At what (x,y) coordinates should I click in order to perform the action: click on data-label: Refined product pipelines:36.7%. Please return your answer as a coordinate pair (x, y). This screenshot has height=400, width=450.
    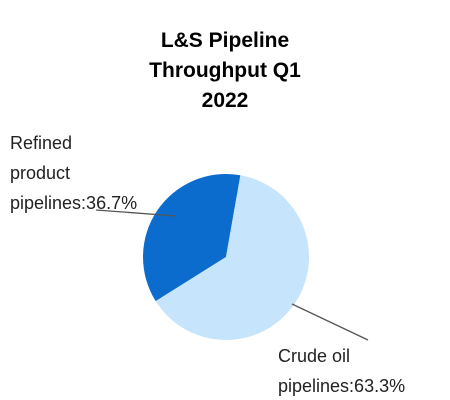
    Looking at the image, I should click on (74, 173).